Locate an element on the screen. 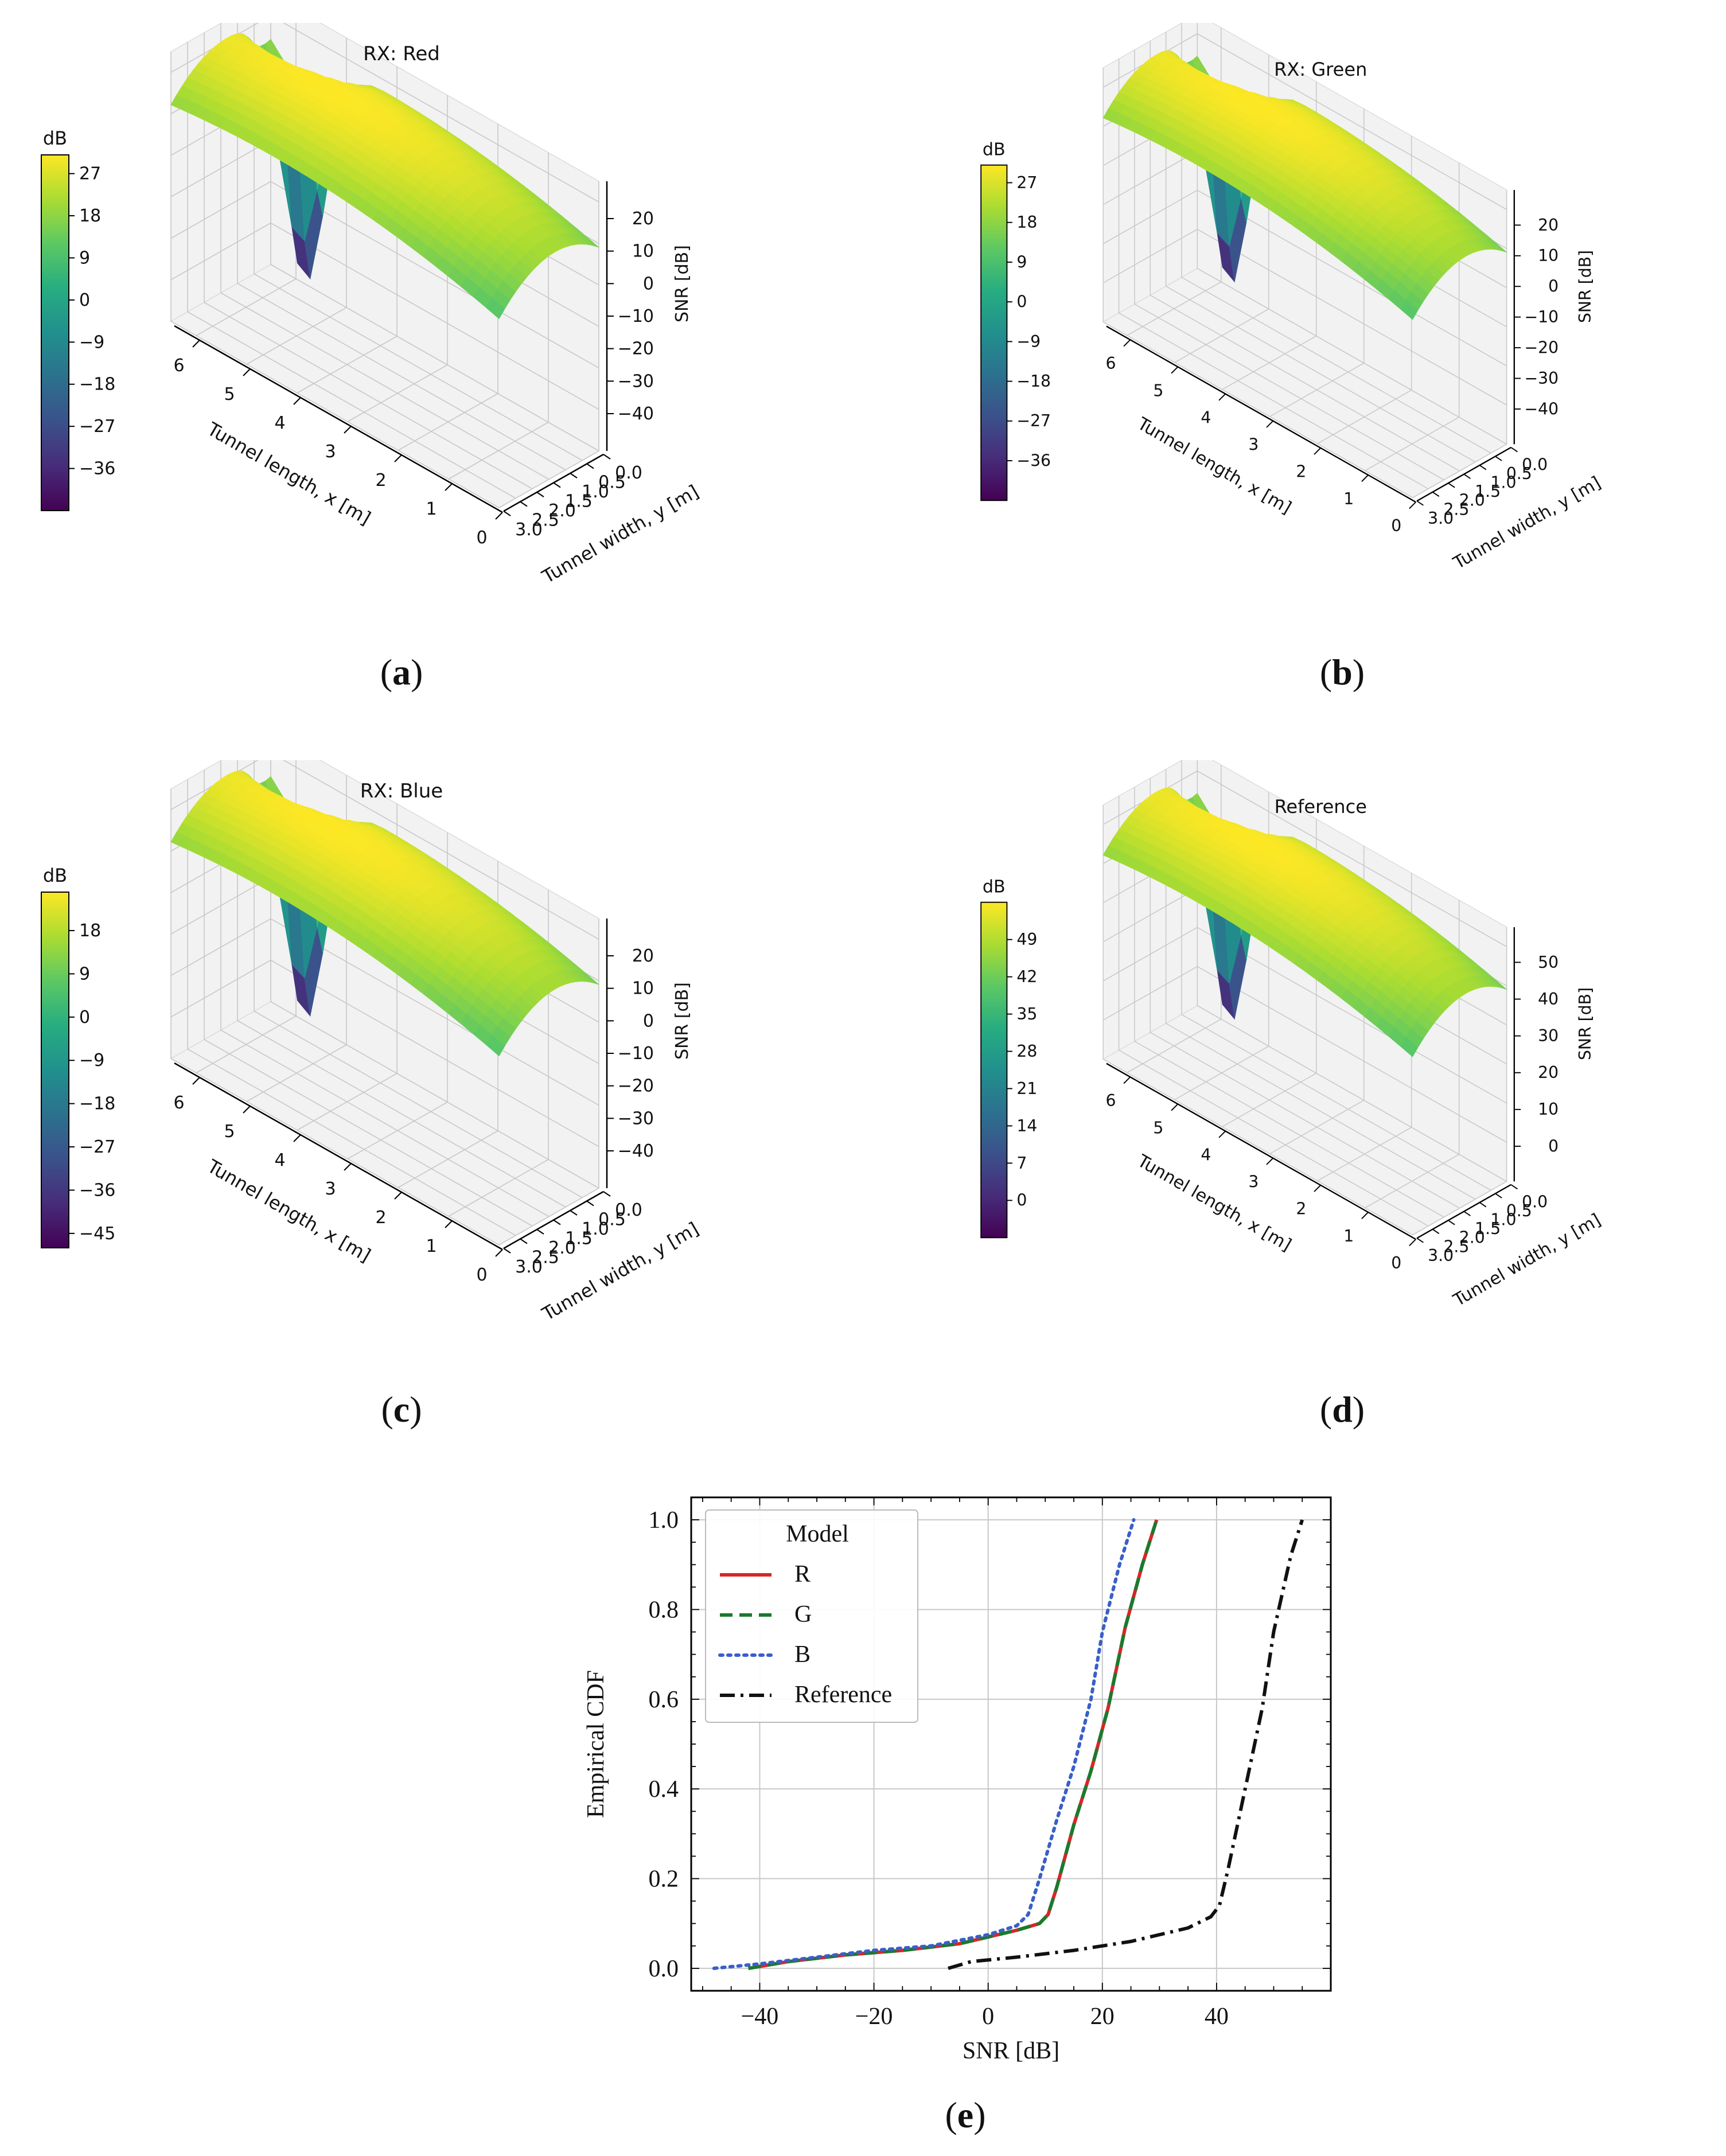 This screenshot has height=2156, width=1726. colorbar-tick-label: 27 is located at coordinates (1026, 182).